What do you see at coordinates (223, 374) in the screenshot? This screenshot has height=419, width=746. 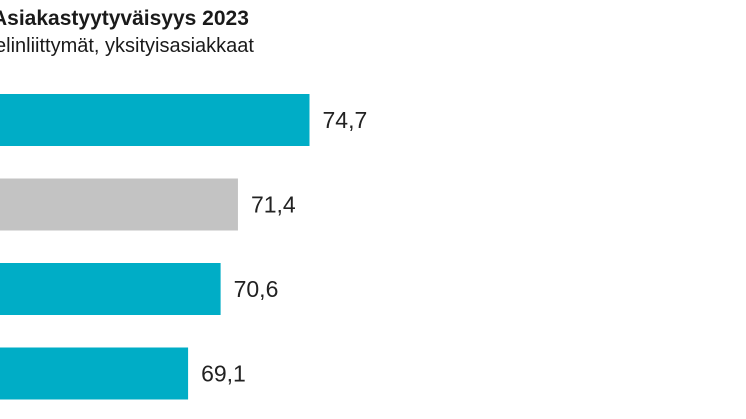 I see `bar-value-label-4: 69,1` at bounding box center [223, 374].